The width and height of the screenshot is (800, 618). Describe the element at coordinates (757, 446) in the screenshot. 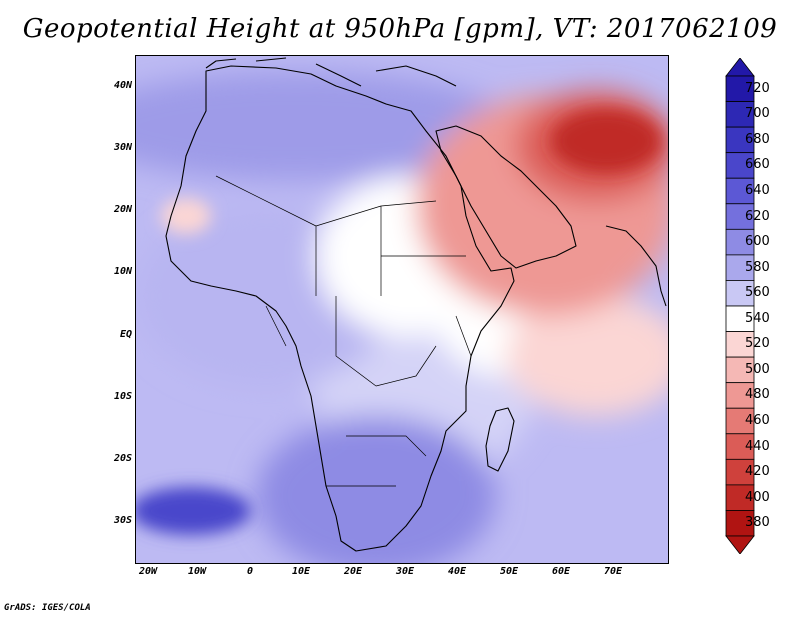

I see `colorbar-label: 440` at that location.